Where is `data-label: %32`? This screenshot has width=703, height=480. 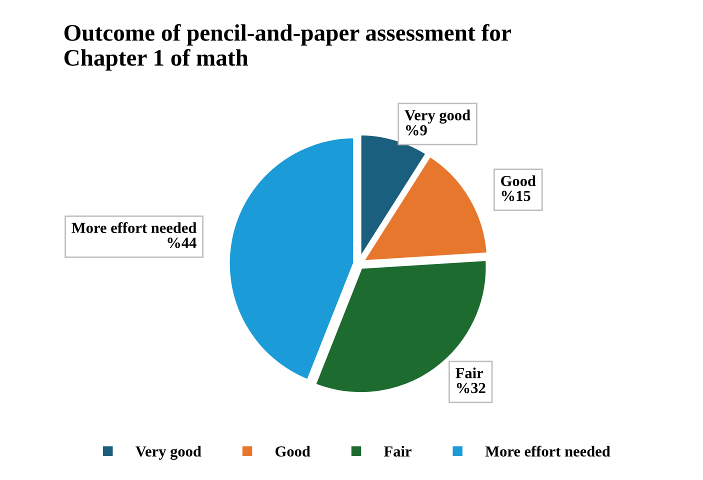
data-label: %32 is located at coordinates (471, 388).